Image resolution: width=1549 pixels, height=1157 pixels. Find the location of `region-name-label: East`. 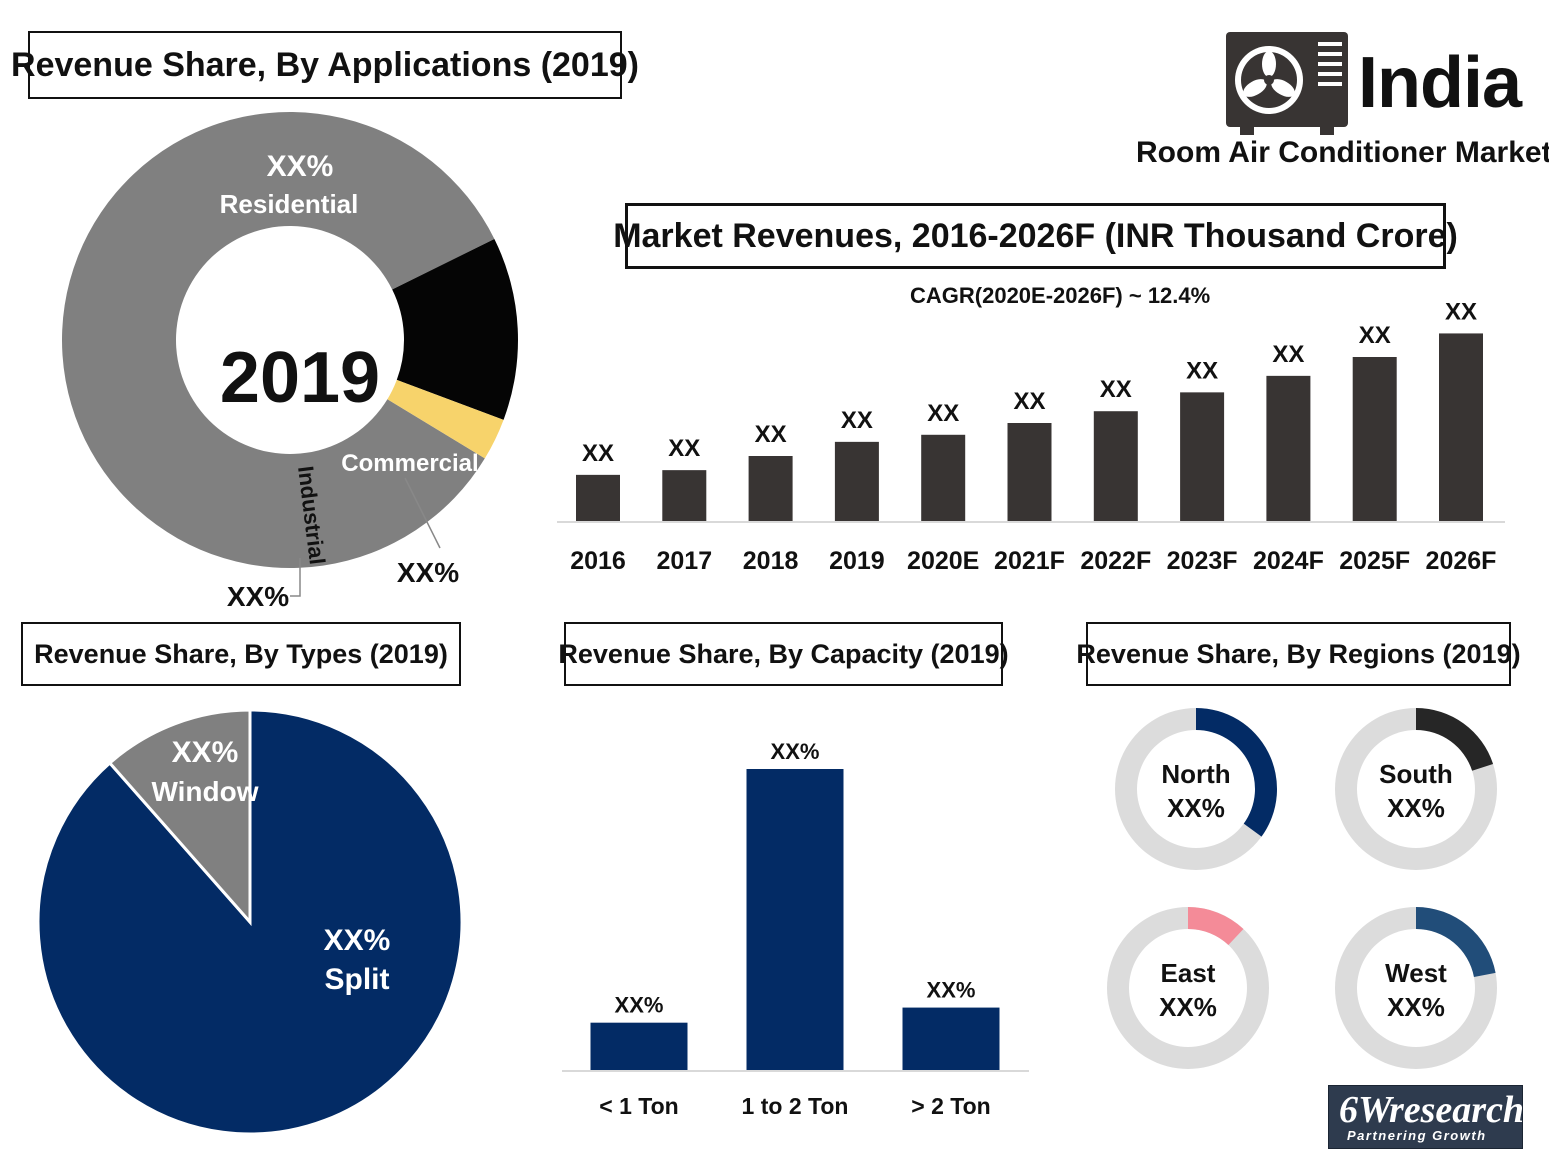

region-name-label: East is located at coordinates (1188, 973).